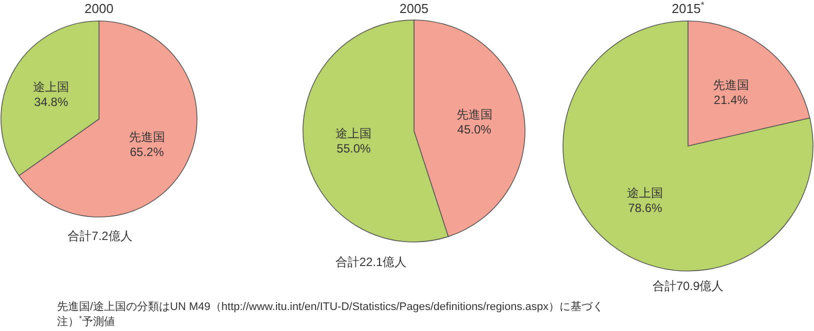 This screenshot has width=814, height=331. Describe the element at coordinates (371, 262) in the screenshot. I see `text: 合計22.1億人` at that location.